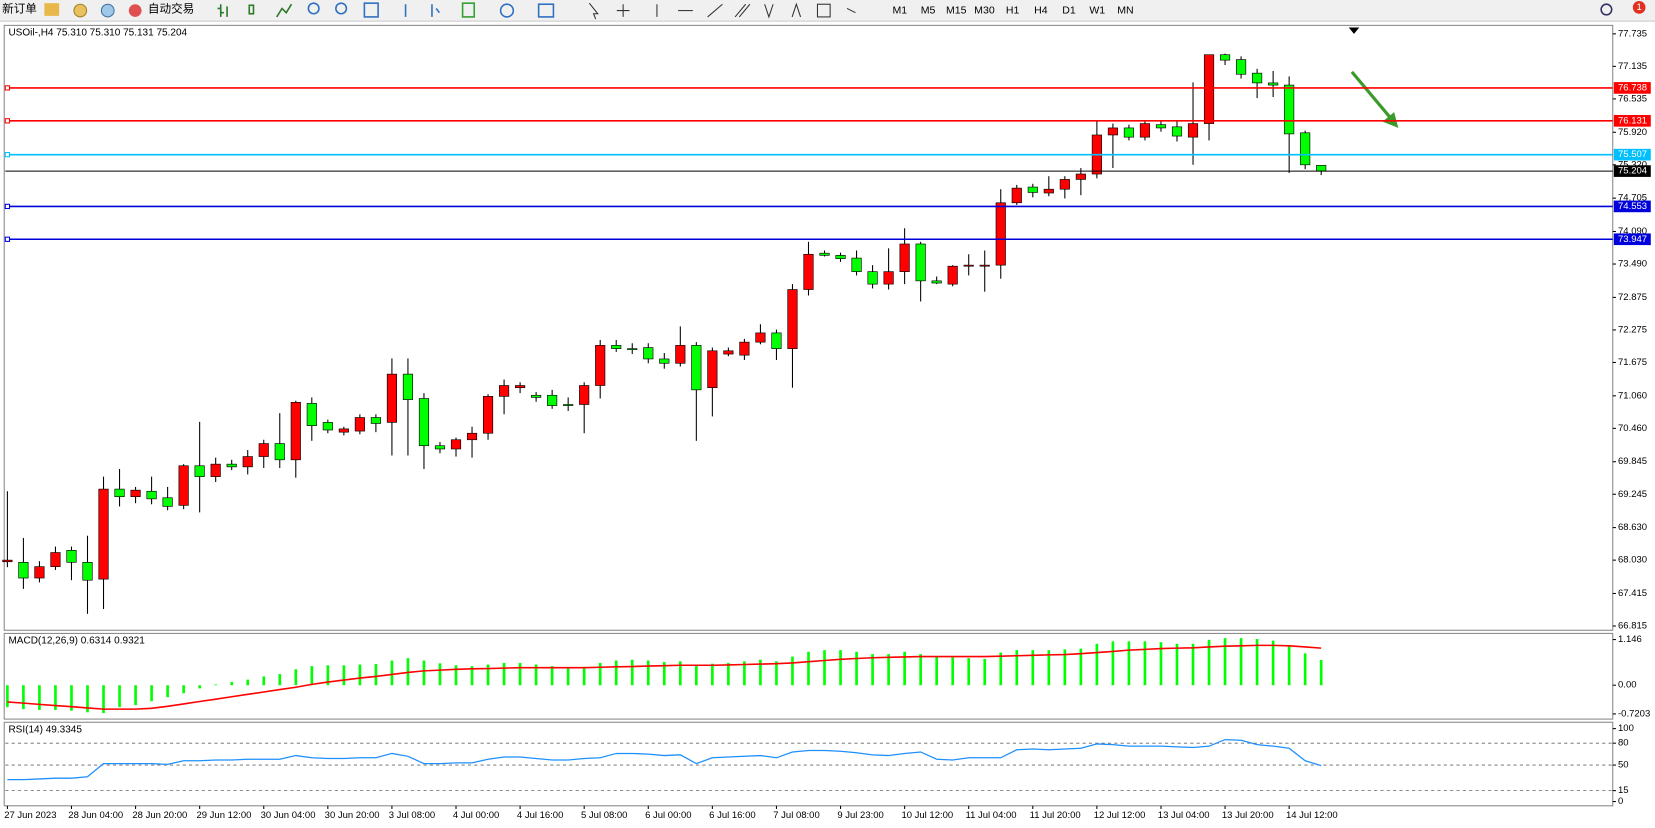 The width and height of the screenshot is (1655, 828). Describe the element at coordinates (1069, 10) in the screenshot. I see `timeframe-button: D1` at that location.